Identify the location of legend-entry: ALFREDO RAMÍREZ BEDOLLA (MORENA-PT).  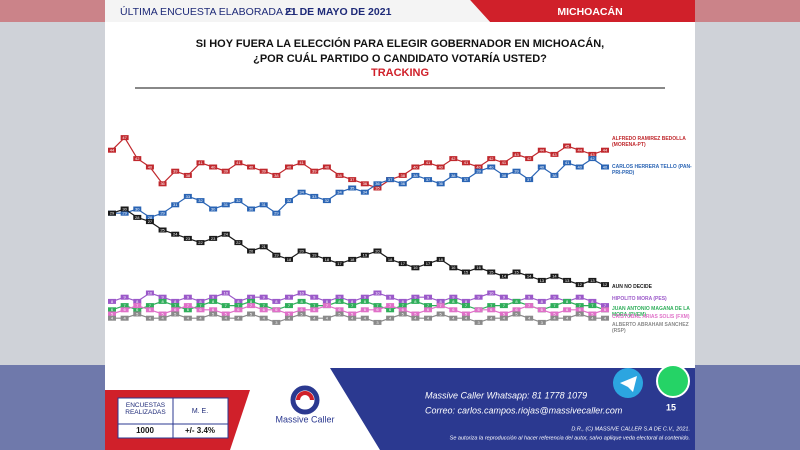
(649, 142).